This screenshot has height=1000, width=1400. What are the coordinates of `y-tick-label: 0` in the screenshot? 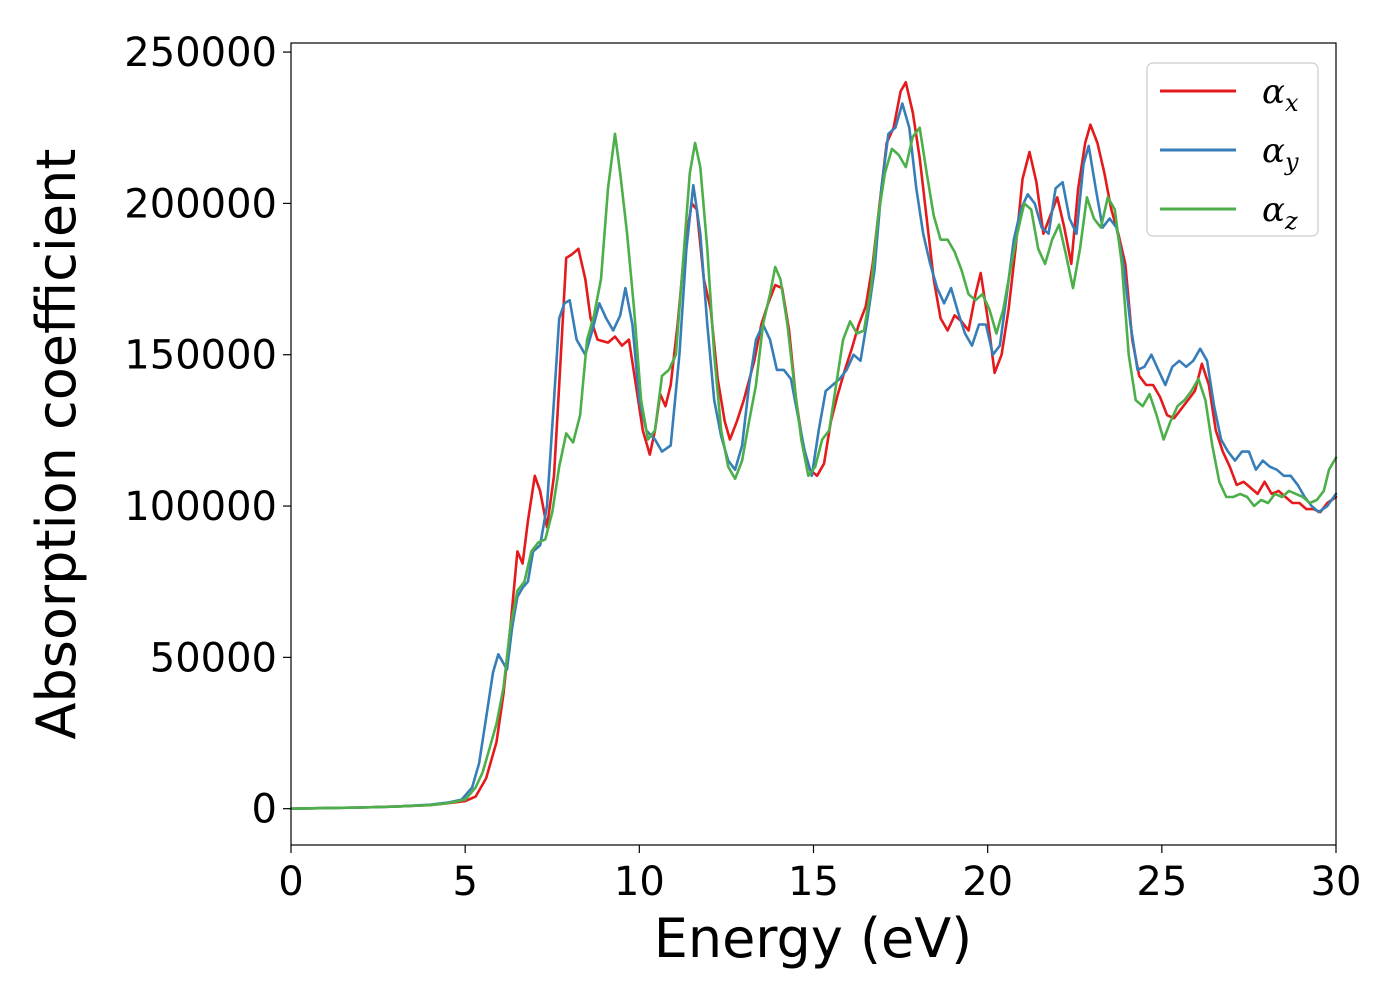 It's located at (264, 810).